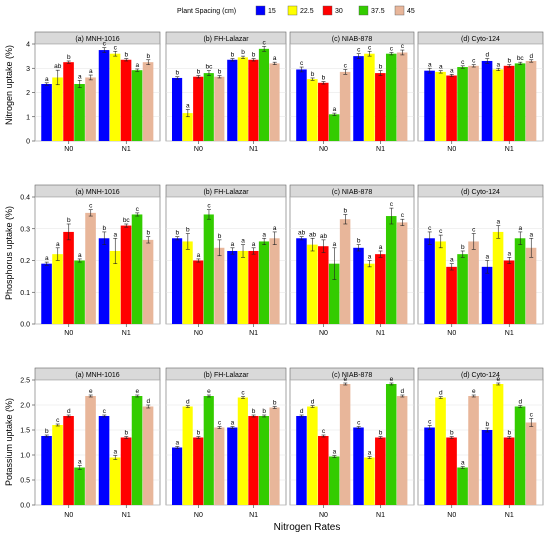  I want to click on y-tick-label-1-1: 0.1, so click(25, 293).